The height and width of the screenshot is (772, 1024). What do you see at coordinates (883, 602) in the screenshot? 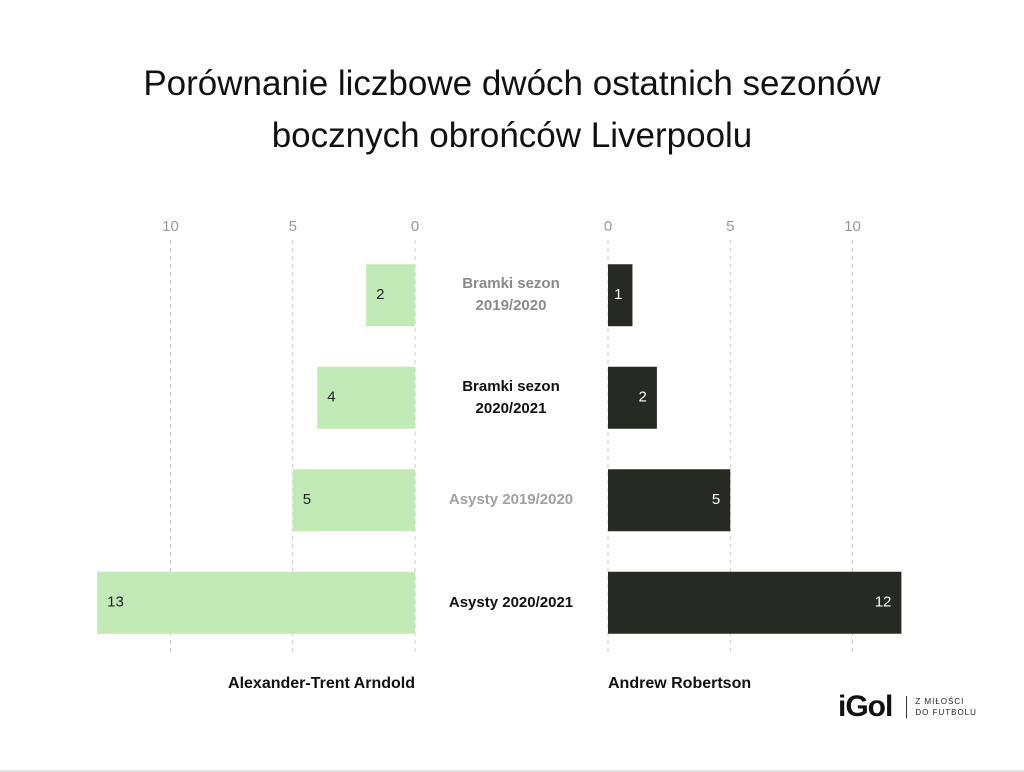
I see `value-label: 12` at bounding box center [883, 602].